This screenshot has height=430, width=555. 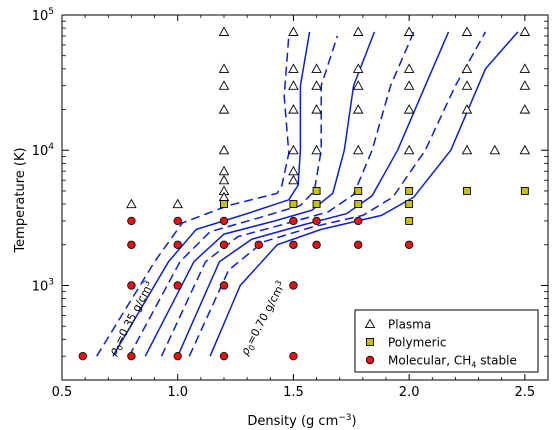 I want to click on legend-label: Plasma, so click(x=409, y=325).